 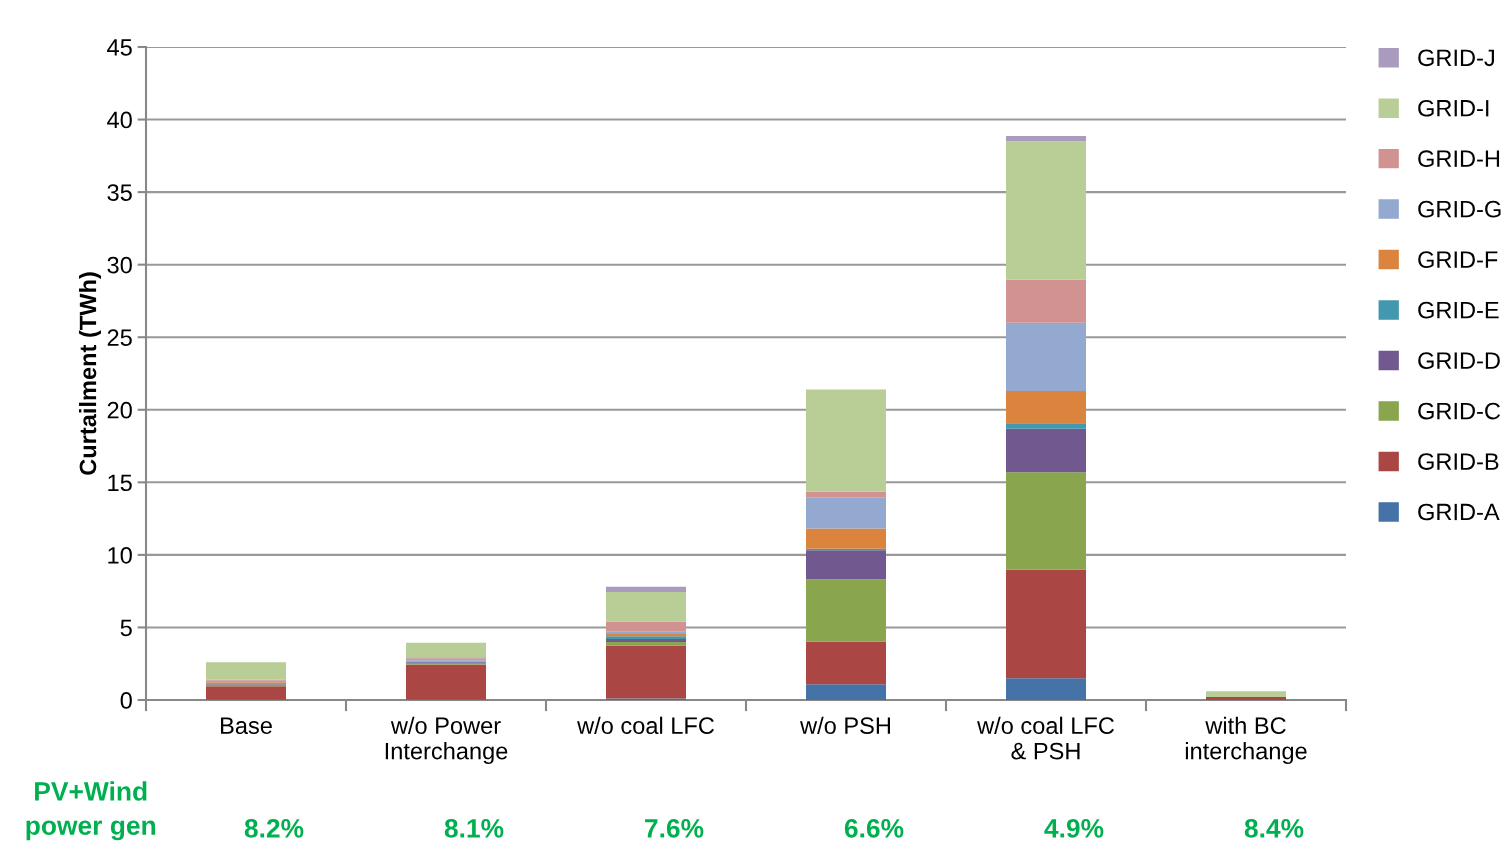 I want to click on y-tick-label: 35, so click(x=119, y=192).